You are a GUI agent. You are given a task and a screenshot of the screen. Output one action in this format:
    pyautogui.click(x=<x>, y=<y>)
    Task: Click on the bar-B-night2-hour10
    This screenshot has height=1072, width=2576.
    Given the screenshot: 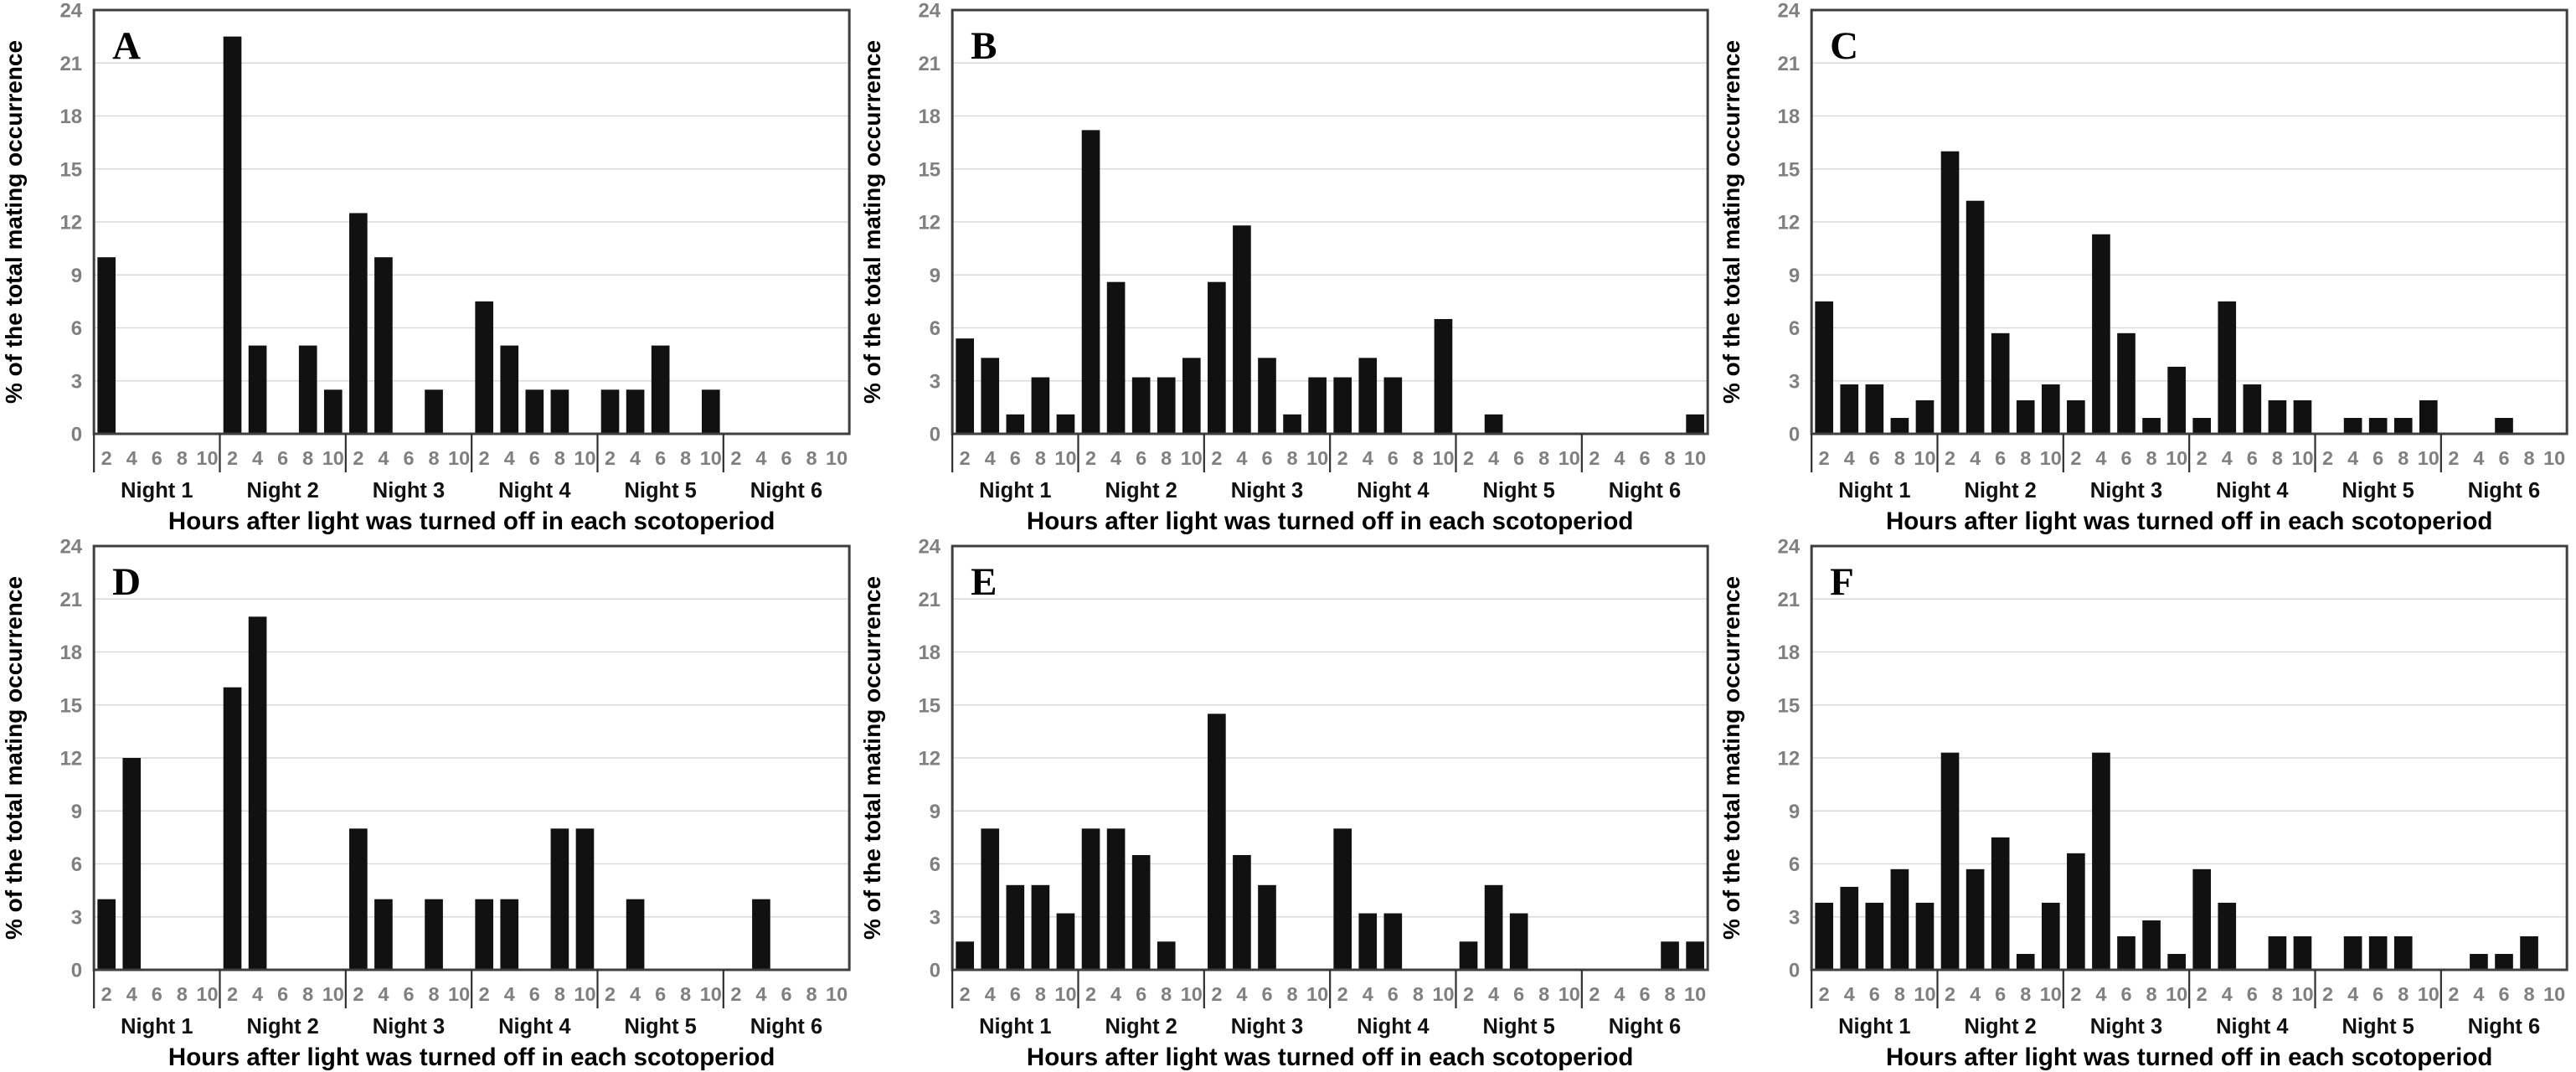 What is the action you would take?
    pyautogui.click(x=1191, y=396)
    